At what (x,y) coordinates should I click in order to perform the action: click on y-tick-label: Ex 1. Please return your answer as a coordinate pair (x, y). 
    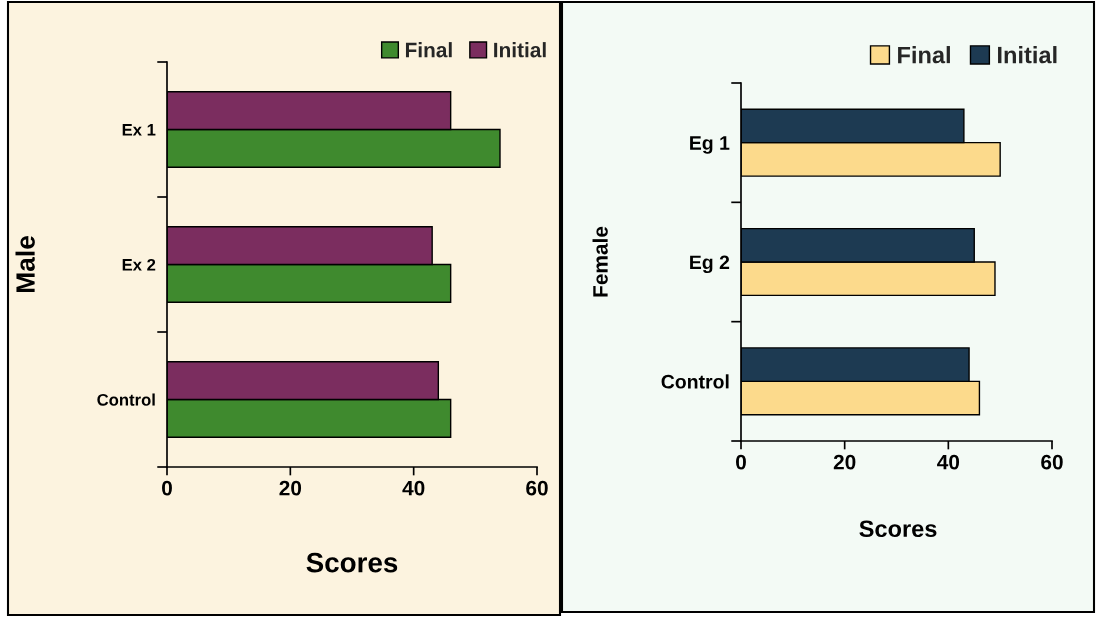
    Looking at the image, I should click on (139, 130).